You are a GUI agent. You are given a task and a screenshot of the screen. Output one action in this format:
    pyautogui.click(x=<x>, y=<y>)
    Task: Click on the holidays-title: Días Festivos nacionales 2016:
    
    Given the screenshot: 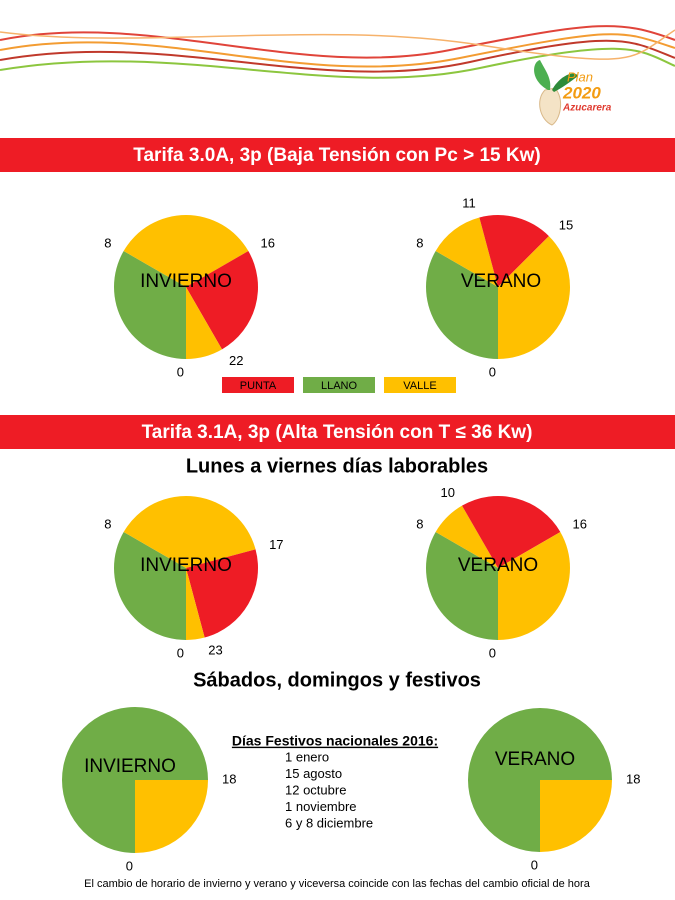 What is the action you would take?
    pyautogui.click(x=335, y=741)
    